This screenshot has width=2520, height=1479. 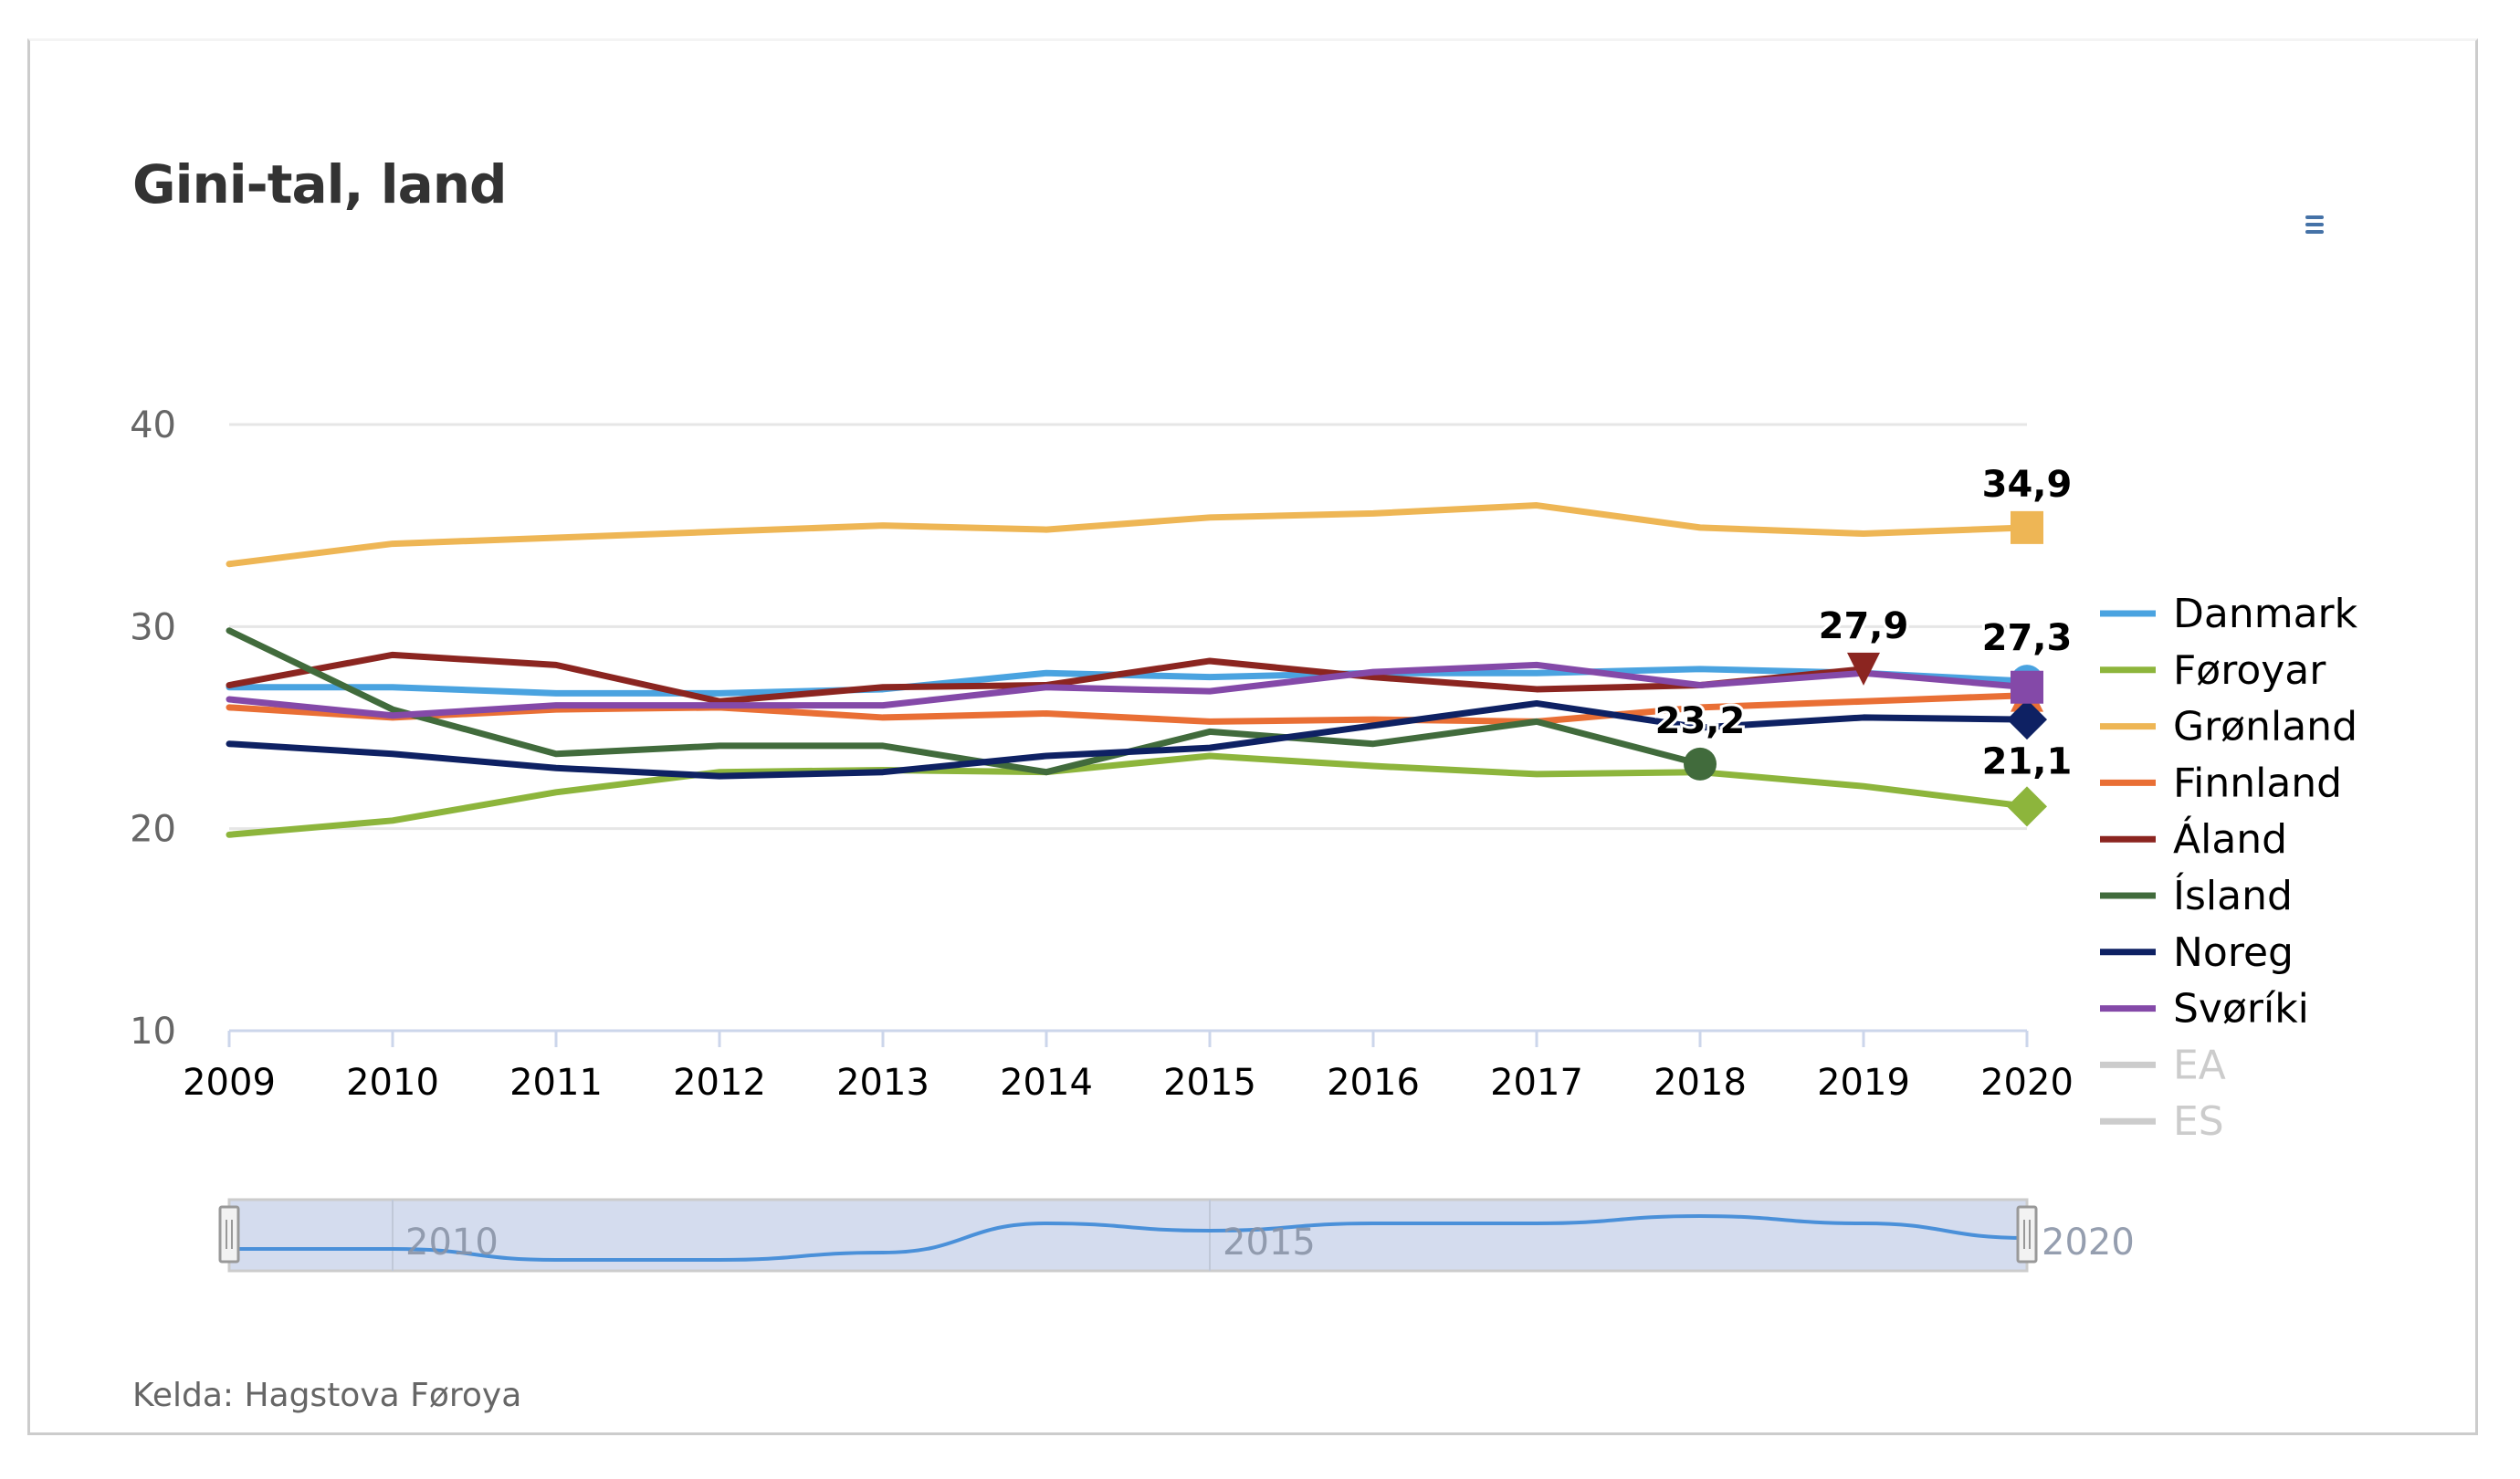 What do you see at coordinates (2265, 727) in the screenshot?
I see `legend-label: Grønland` at bounding box center [2265, 727].